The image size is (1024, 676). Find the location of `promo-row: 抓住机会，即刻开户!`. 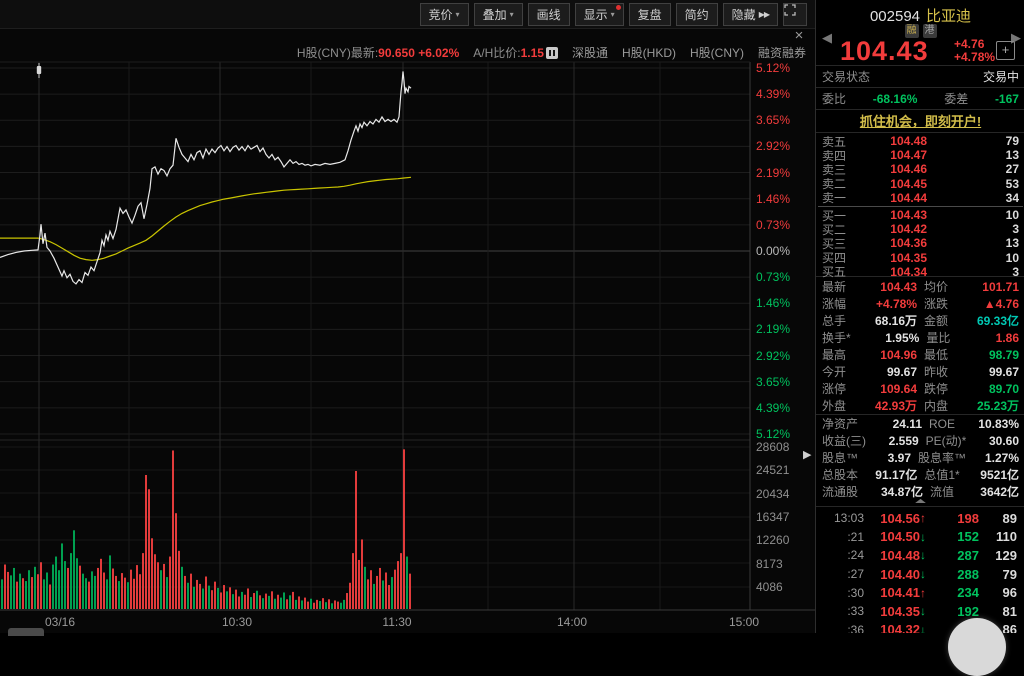

promo-row: 抓住机会，即刻开户! is located at coordinates (920, 121).